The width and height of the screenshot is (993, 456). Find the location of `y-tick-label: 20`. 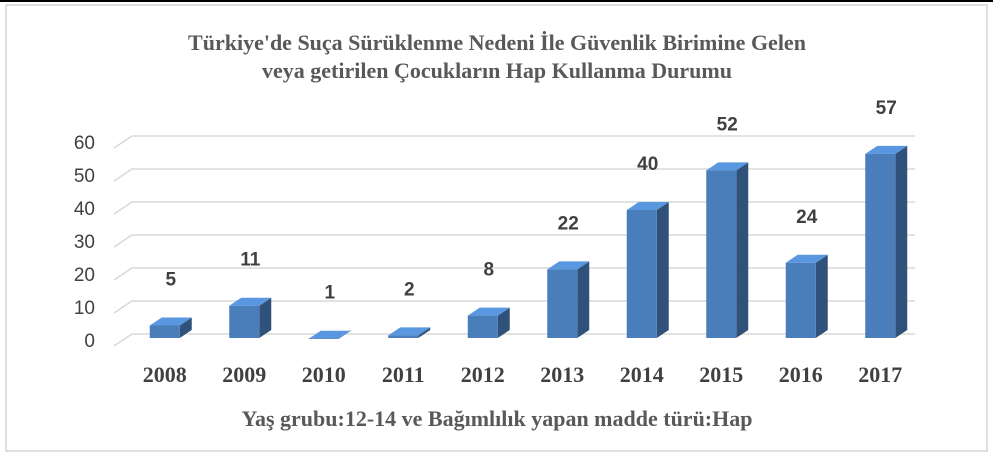

y-tick-label: 20 is located at coordinates (84, 275).